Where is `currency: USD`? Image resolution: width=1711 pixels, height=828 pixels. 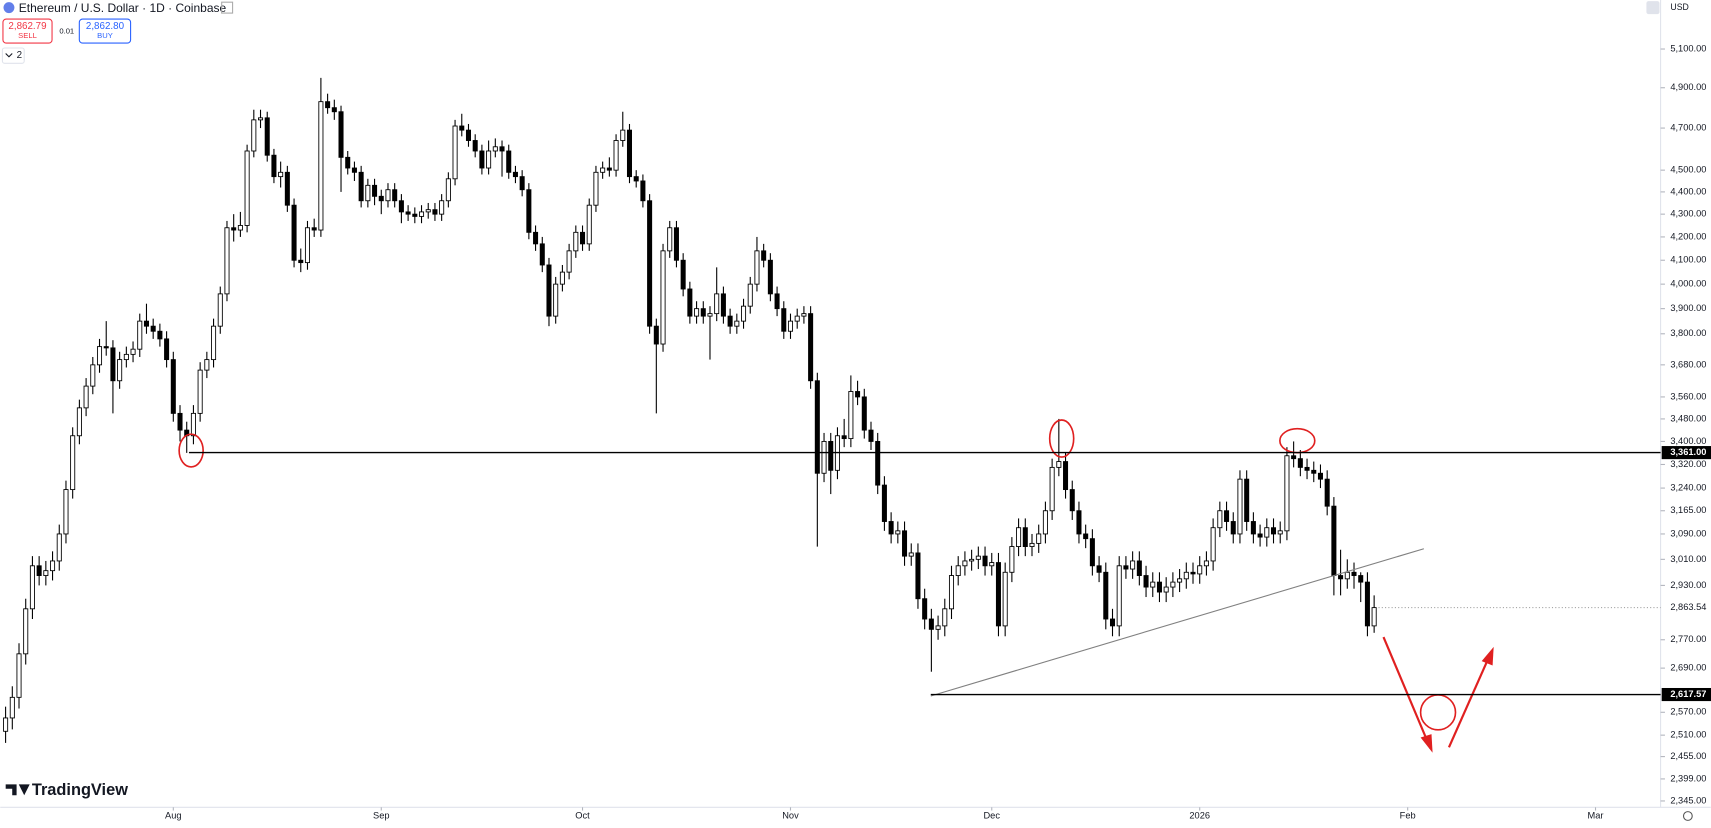 currency: USD is located at coordinates (1679, 7).